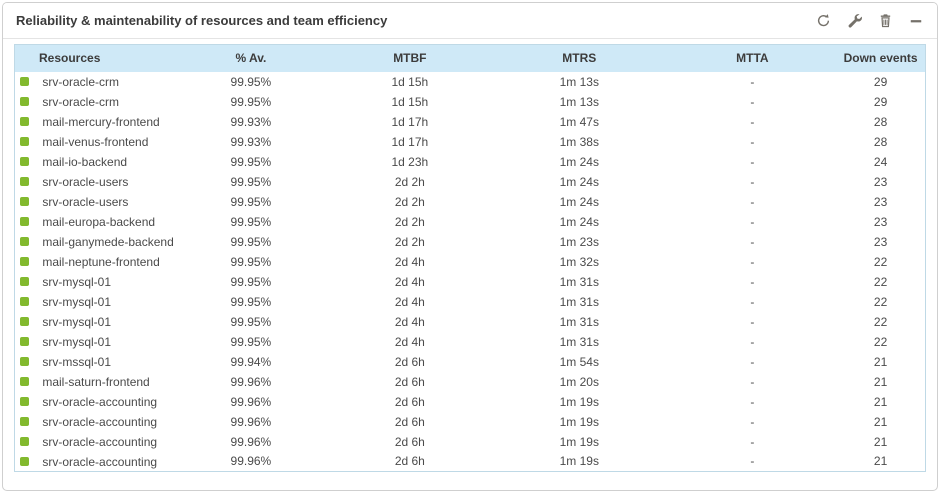 The height and width of the screenshot is (493, 941). What do you see at coordinates (410, 101) in the screenshot?
I see `mtbf-cell: 1d 15h` at bounding box center [410, 101].